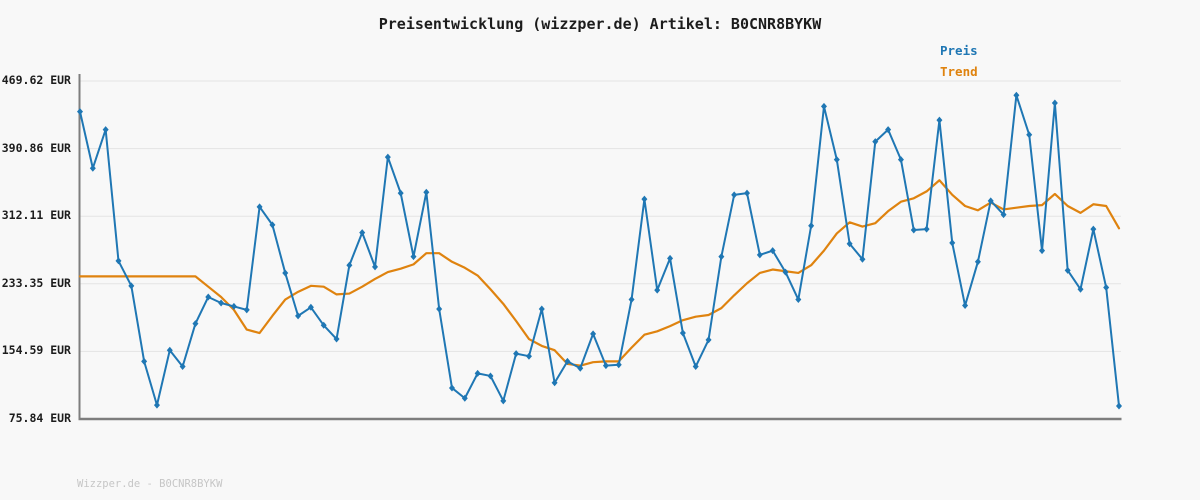 The width and height of the screenshot is (1200, 500). Describe the element at coordinates (959, 61) in the screenshot. I see `chart-legend: Preis Trend` at that location.